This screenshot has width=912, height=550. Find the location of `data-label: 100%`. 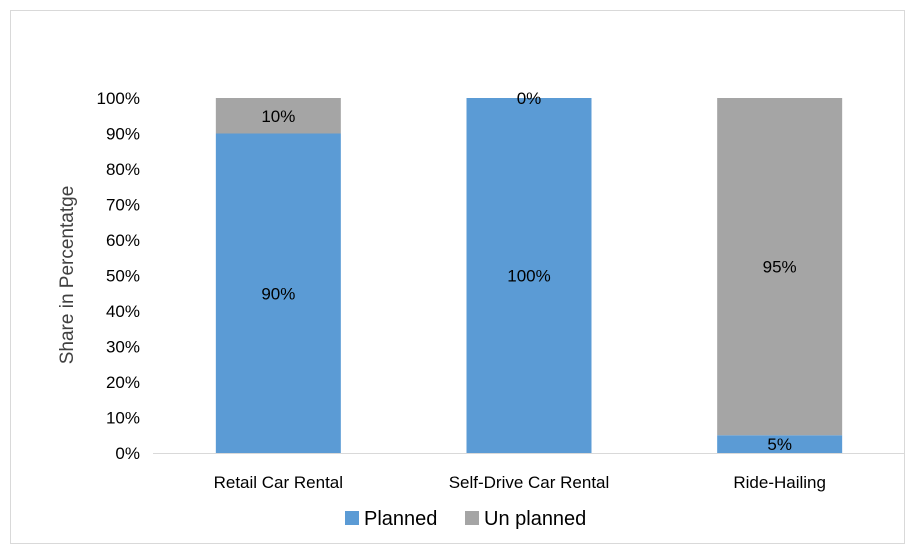

data-label: 100% is located at coordinates (528, 276).